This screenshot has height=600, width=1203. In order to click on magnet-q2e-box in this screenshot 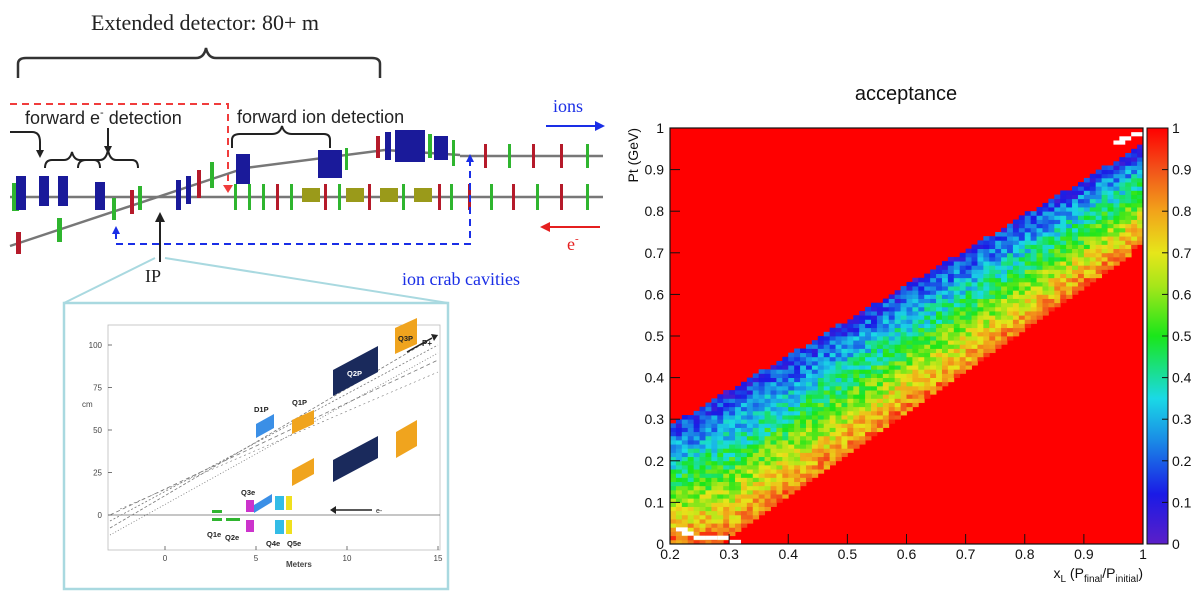, I will do `click(250, 526)`.